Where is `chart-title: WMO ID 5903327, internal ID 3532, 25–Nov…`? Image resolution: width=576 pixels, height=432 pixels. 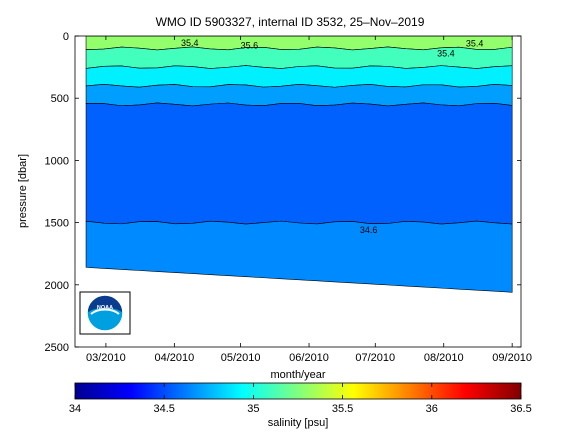
chart-title: WMO ID 5903327, internal ID 3532, 25–Nov… is located at coordinates (290, 22).